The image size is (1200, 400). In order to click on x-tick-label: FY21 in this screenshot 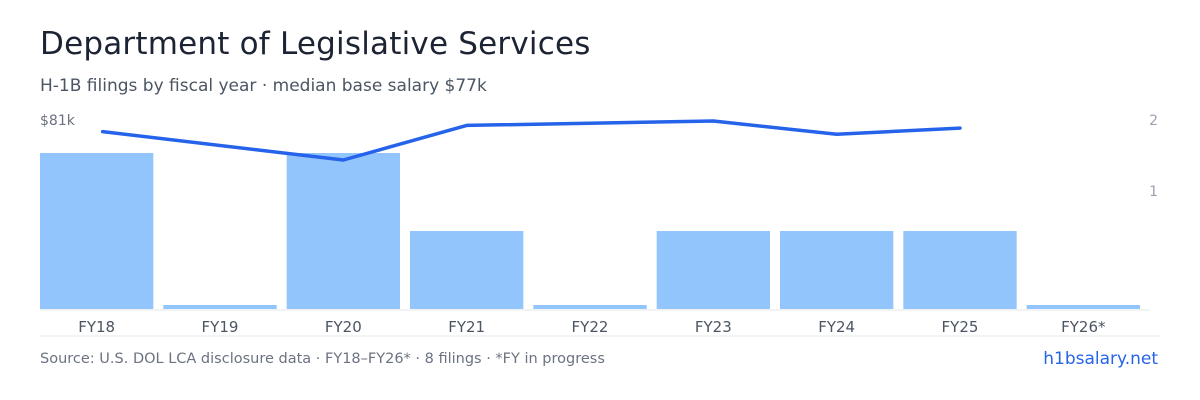, I will do `click(466, 327)`.